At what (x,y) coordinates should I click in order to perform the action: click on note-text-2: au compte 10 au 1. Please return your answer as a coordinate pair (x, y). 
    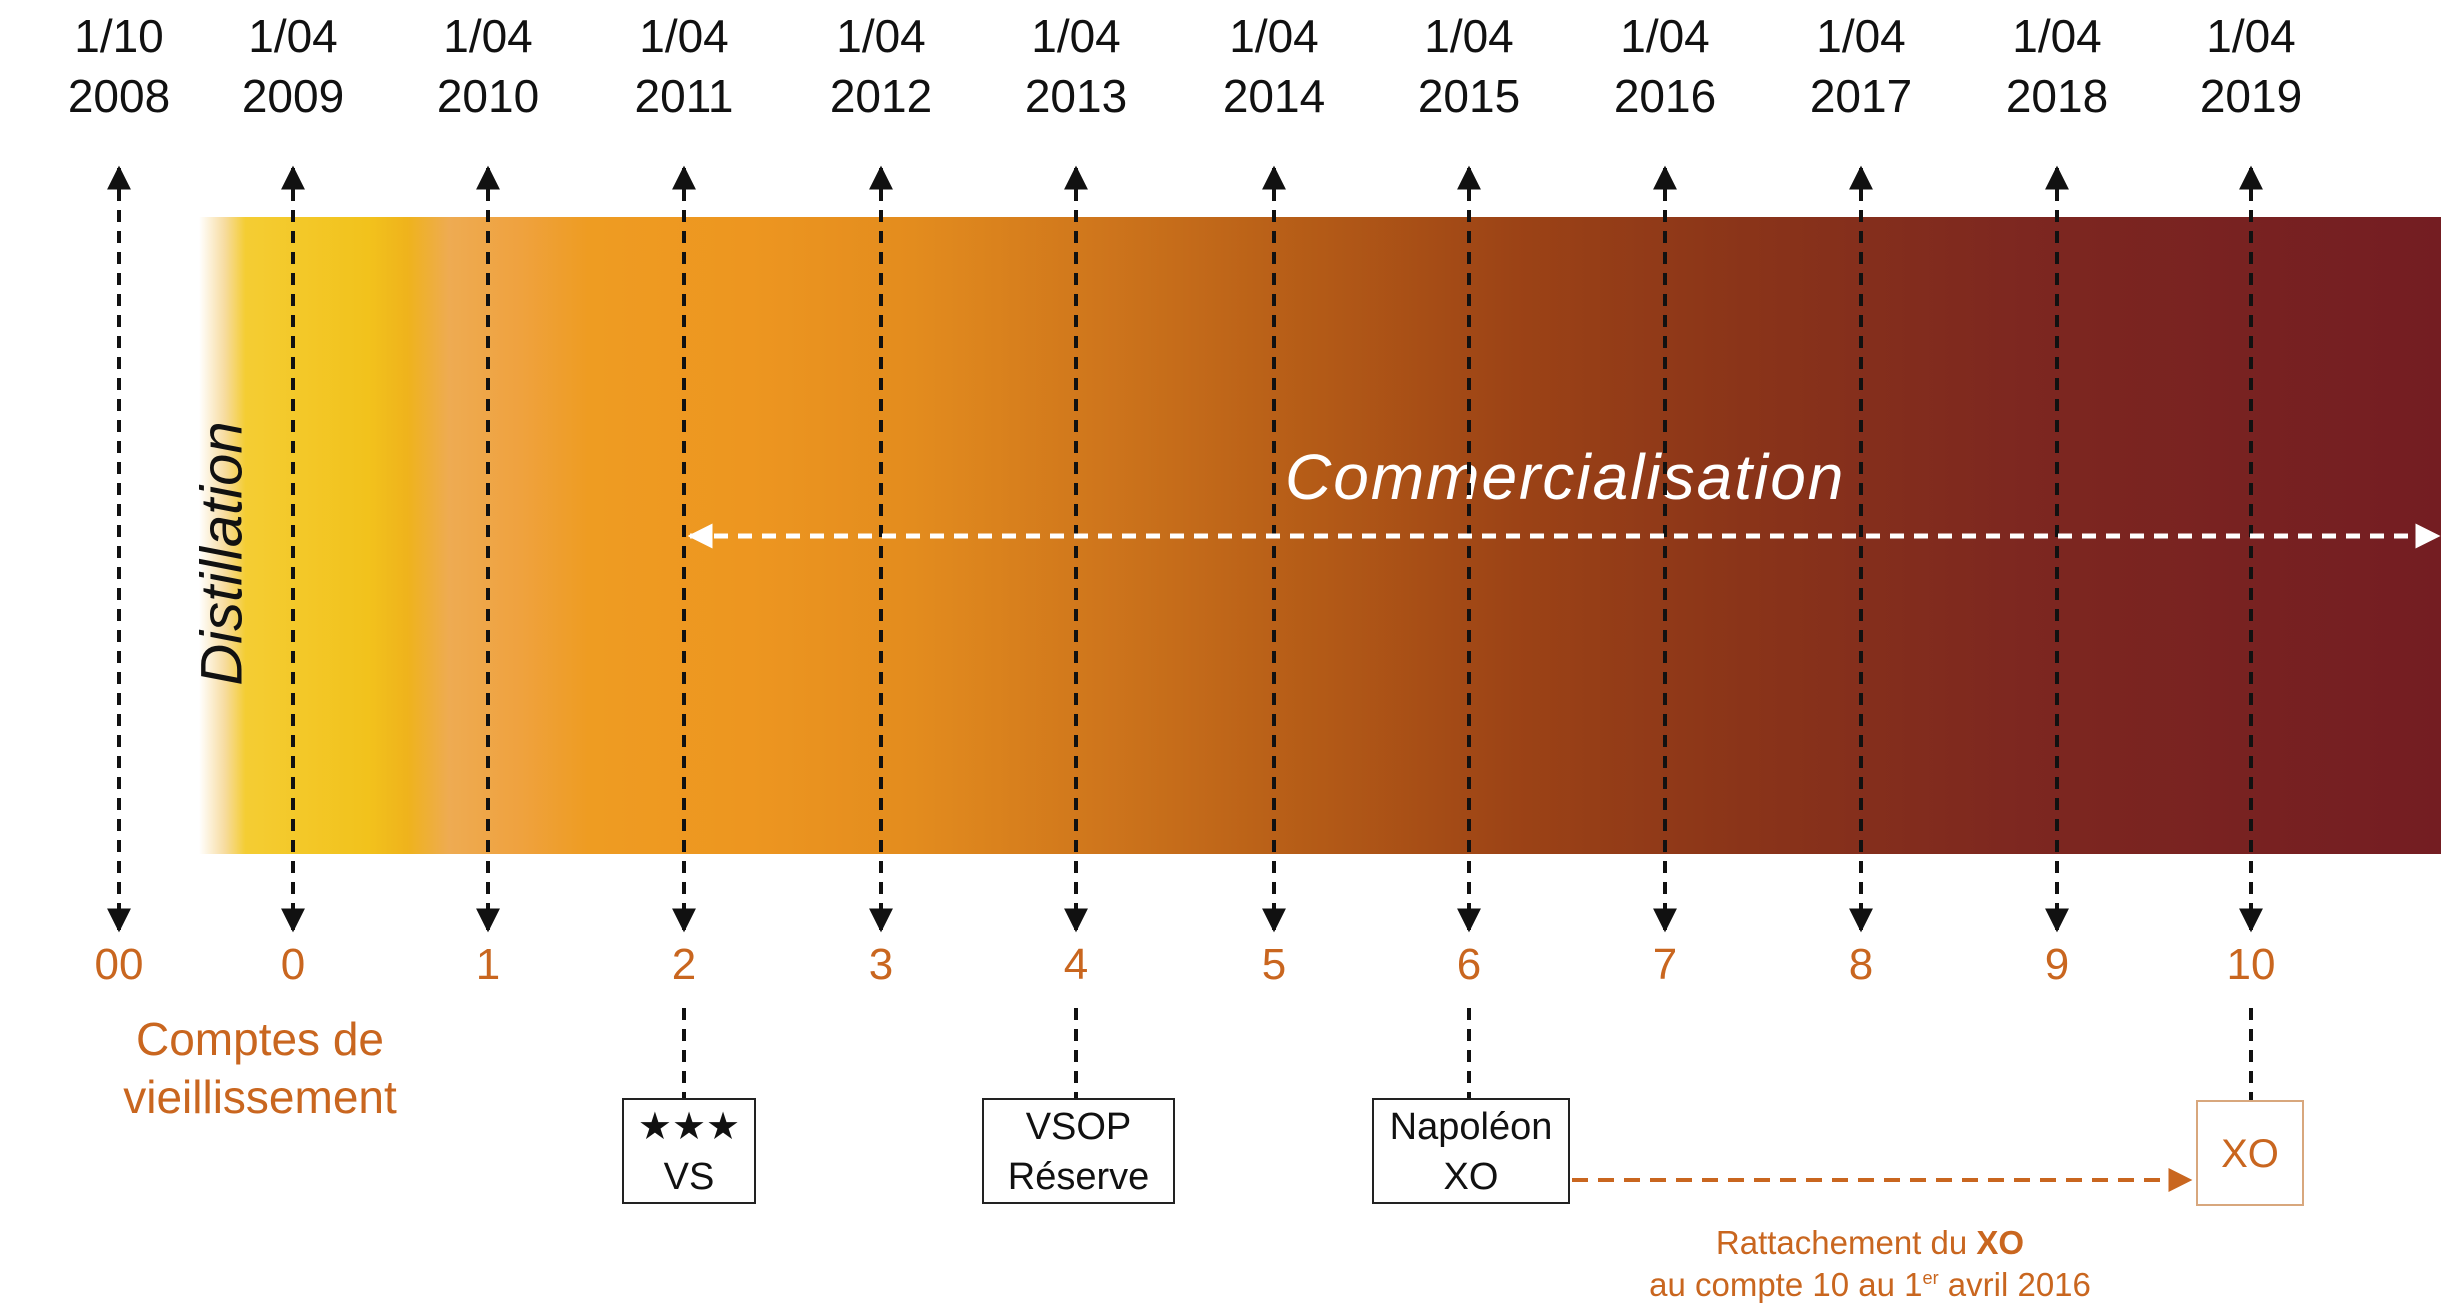
    Looking at the image, I should click on (1786, 1284).